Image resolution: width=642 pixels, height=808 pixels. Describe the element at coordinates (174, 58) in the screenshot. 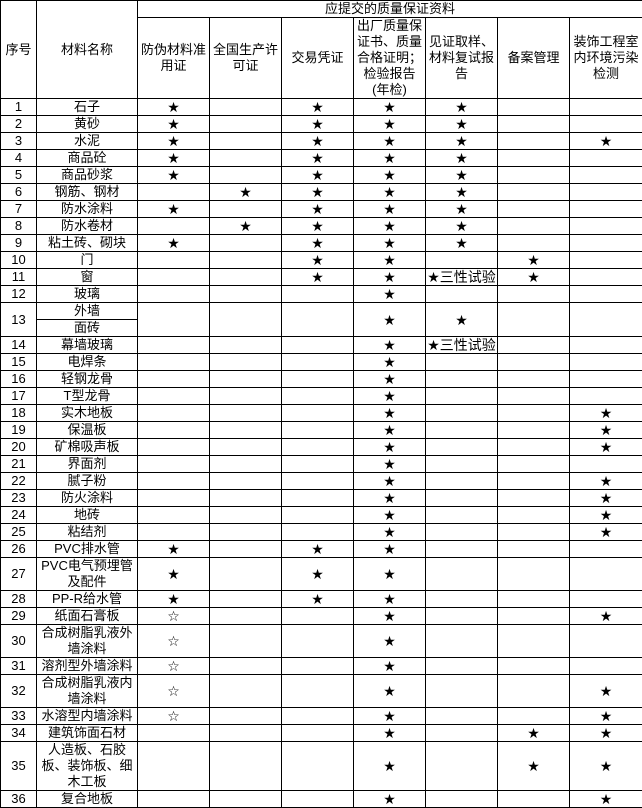

I see `header-anti-counterfeit-permit: 防伪材料准用证` at that location.